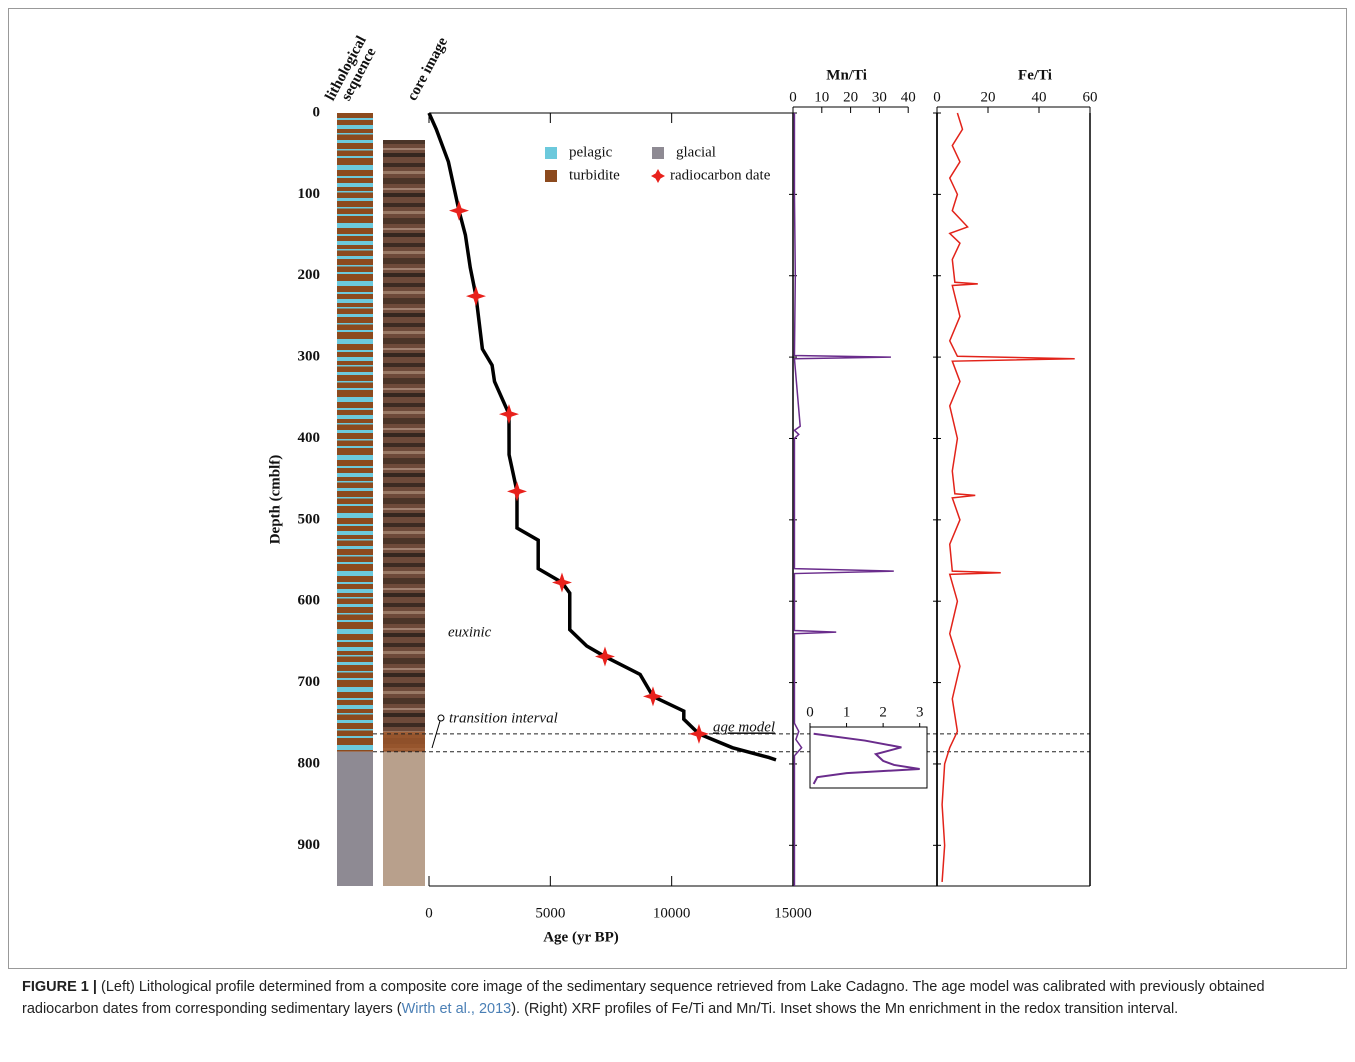  Describe the element at coordinates (581, 937) in the screenshot. I see `axis-label: Age (yr BP)` at that location.